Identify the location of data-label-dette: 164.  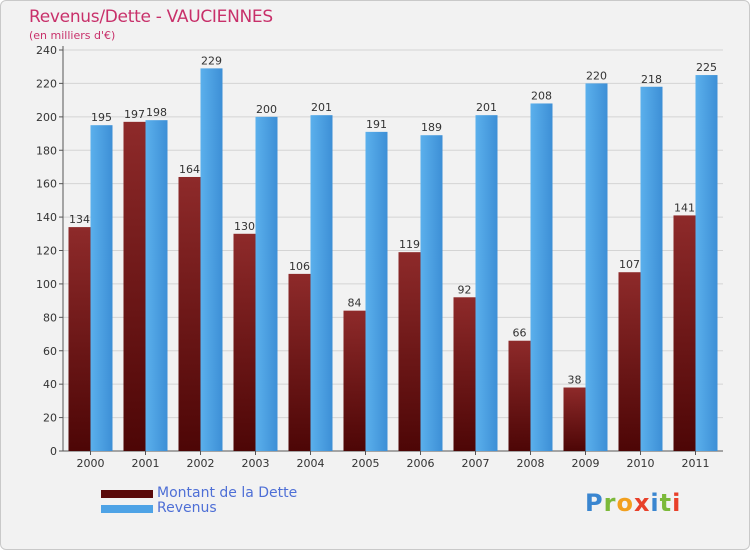
(189, 169).